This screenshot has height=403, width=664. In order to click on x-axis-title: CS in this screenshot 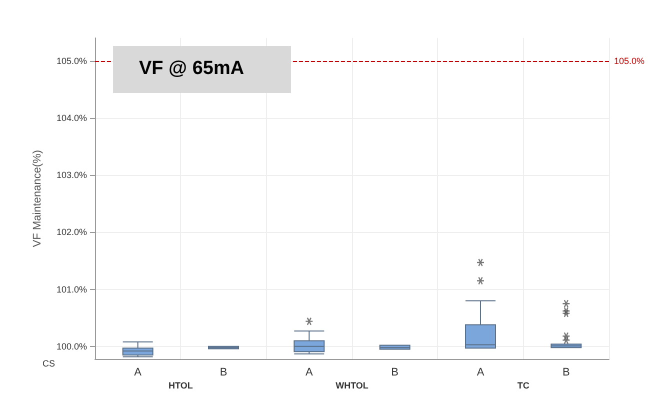, I will do `click(48, 363)`.